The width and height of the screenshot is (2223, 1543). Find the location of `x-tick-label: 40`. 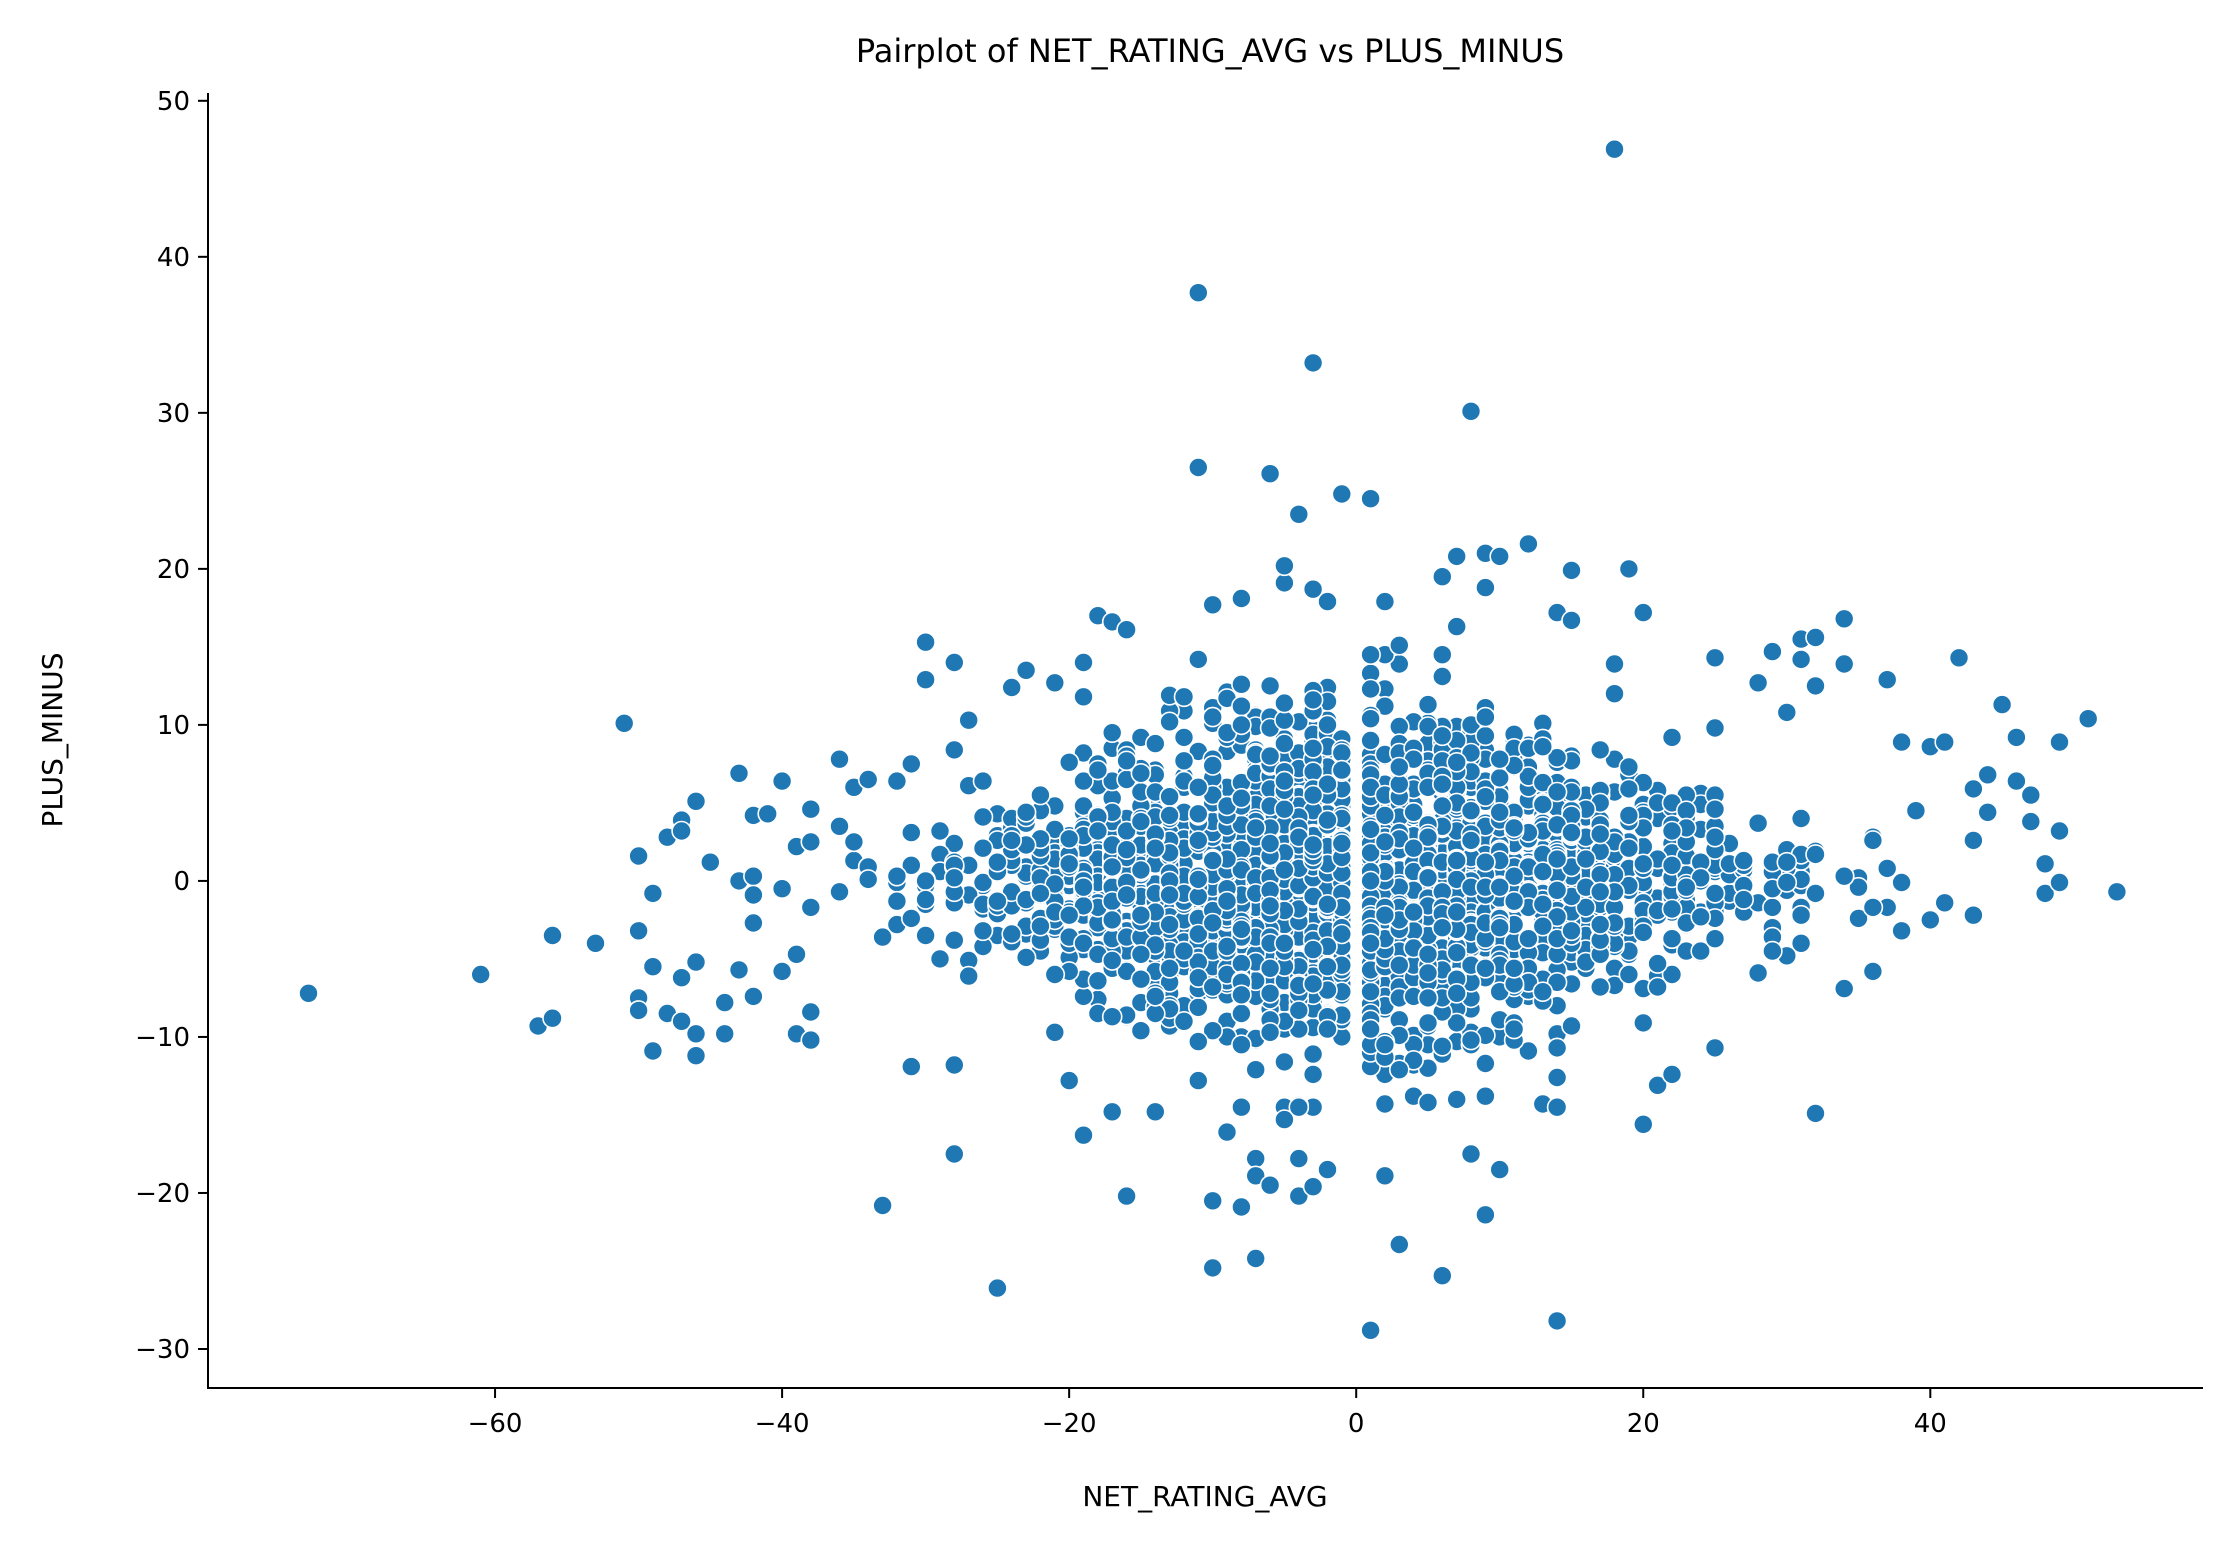

x-tick-label: 40 is located at coordinates (1930, 1424).